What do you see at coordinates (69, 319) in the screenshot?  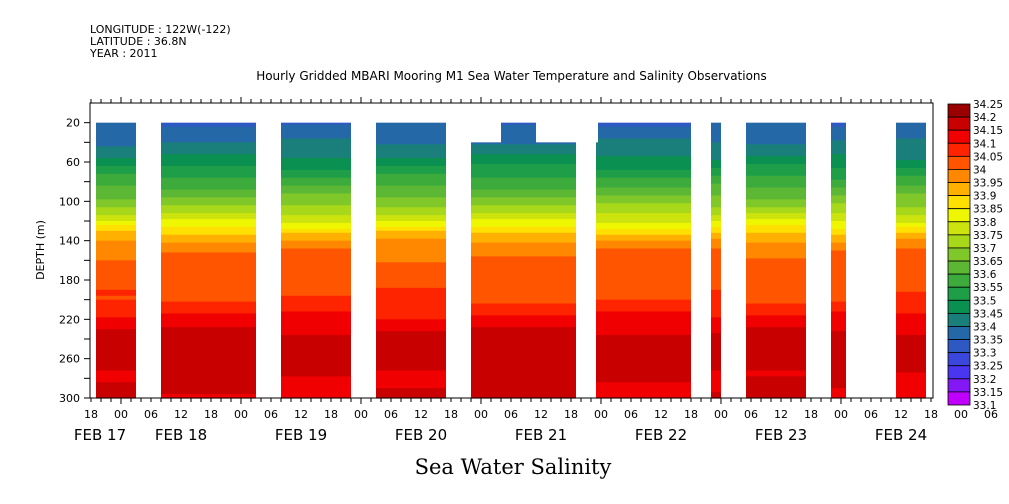 I see `y-tick-label: 220` at bounding box center [69, 319].